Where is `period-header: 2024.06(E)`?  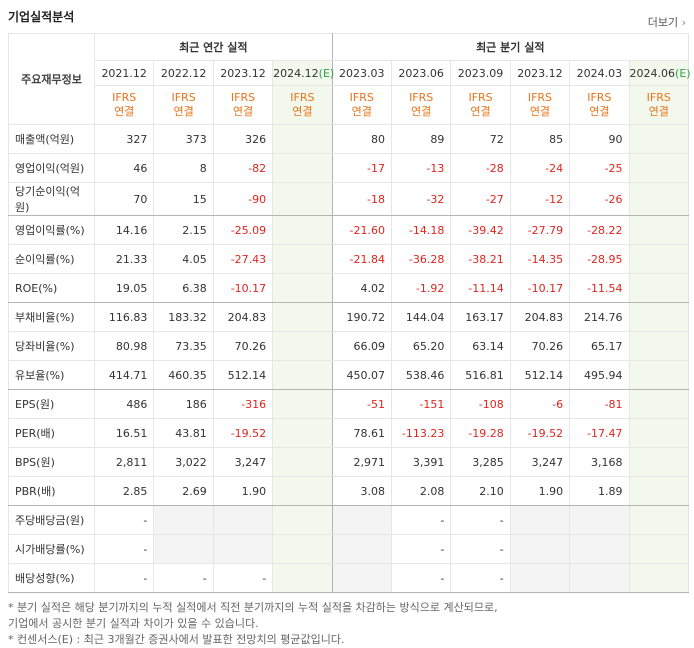 period-header: 2024.06(E) is located at coordinates (659, 73).